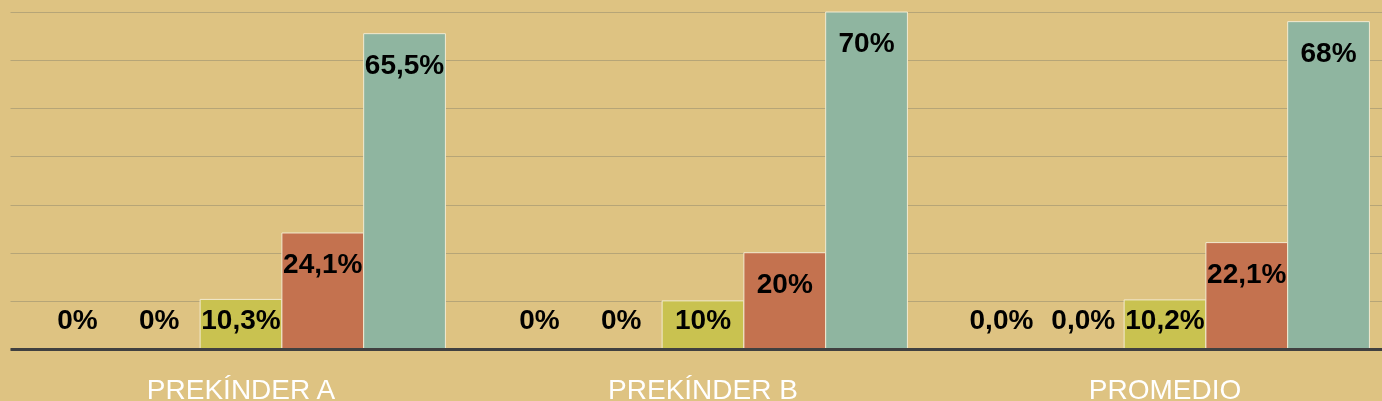  Describe the element at coordinates (703, 319) in the screenshot. I see `data-label: 10%` at that location.